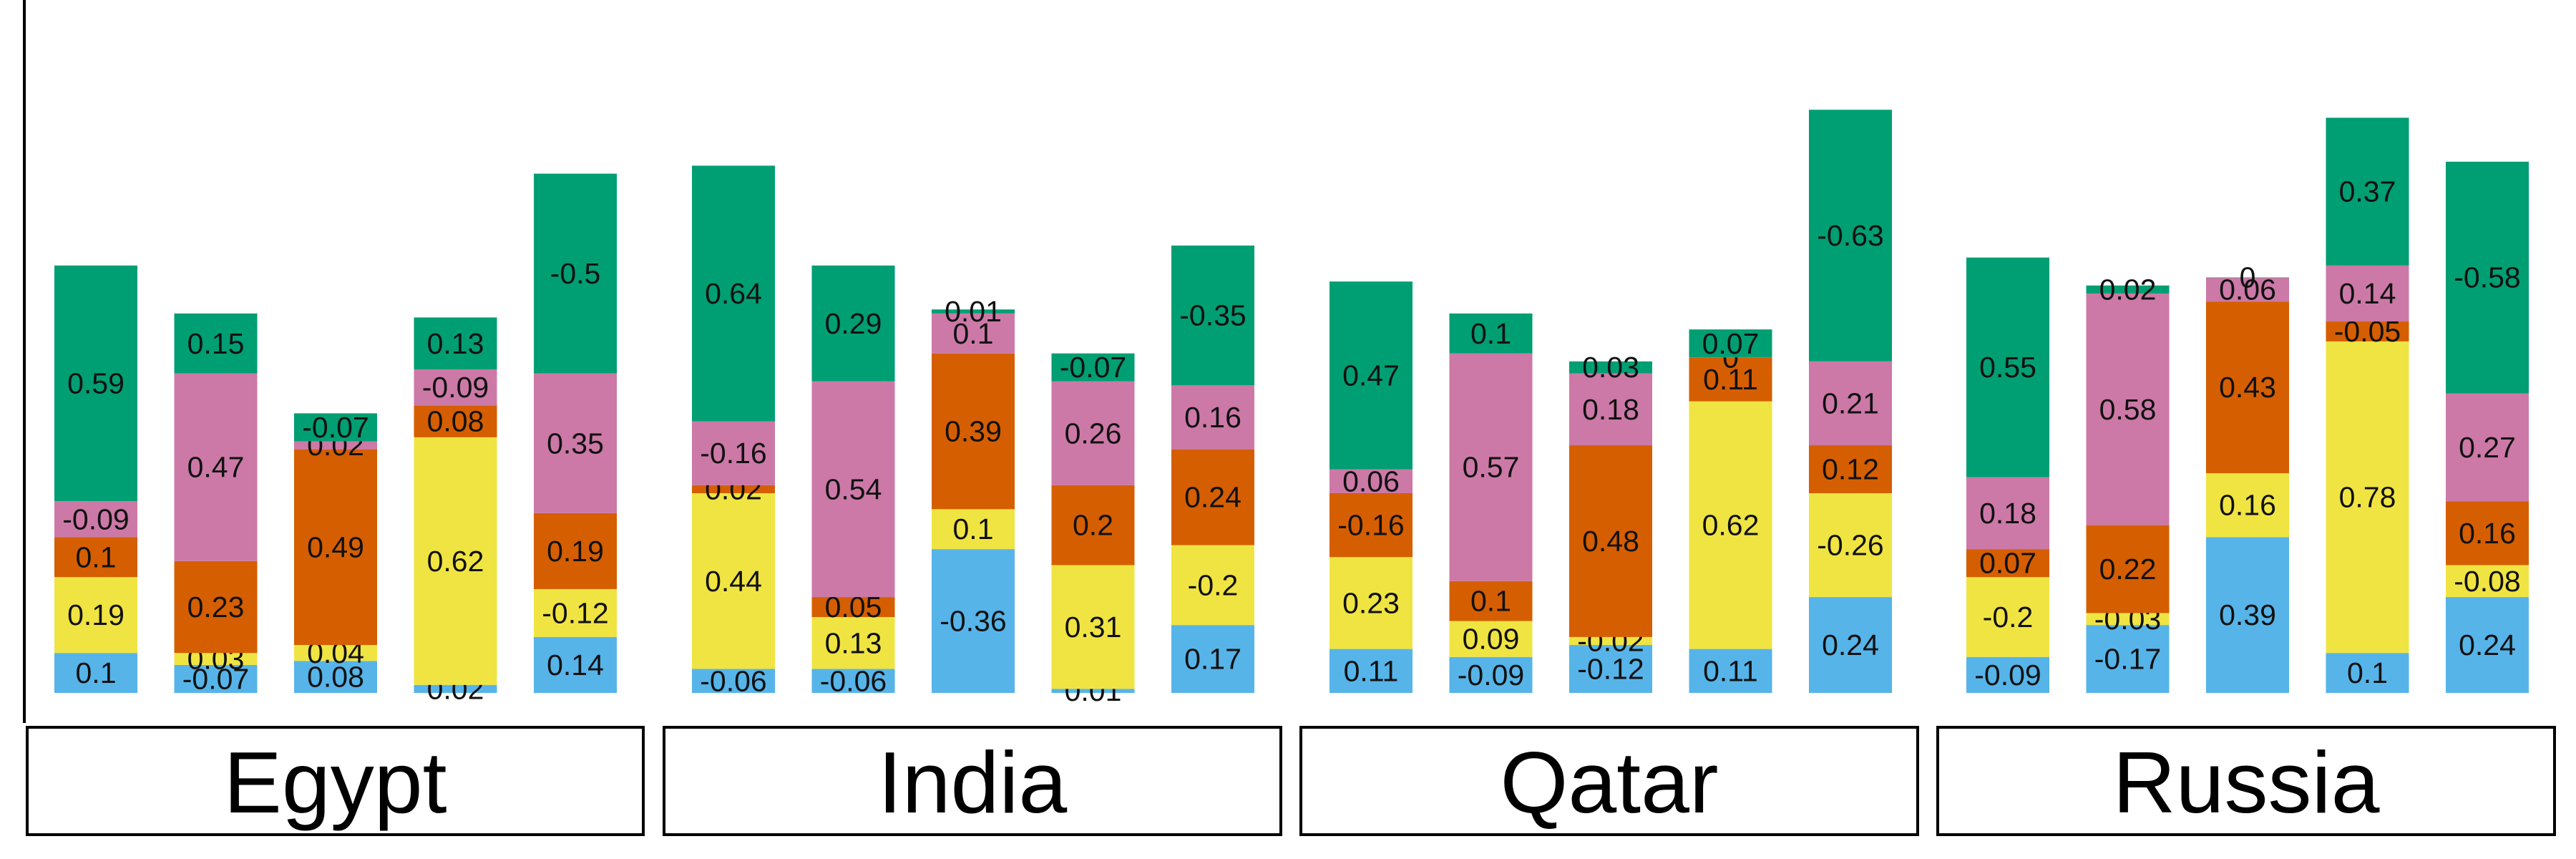  I want to click on bar-egypt-3: 0.080.040.490.02-0.07, so click(335, 552).